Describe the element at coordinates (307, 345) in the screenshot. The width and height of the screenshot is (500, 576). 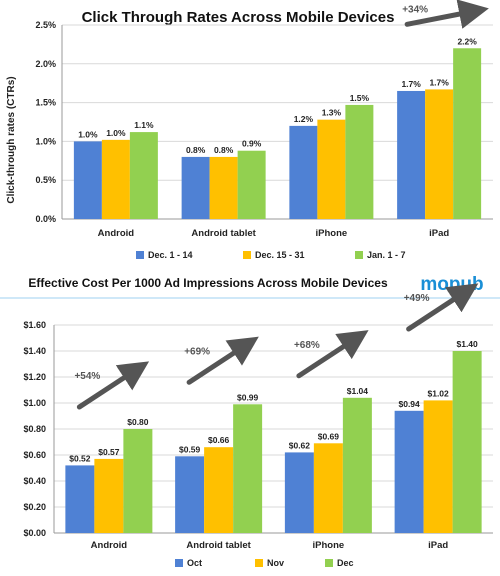
I see `annotation-iphone: +68%` at that location.